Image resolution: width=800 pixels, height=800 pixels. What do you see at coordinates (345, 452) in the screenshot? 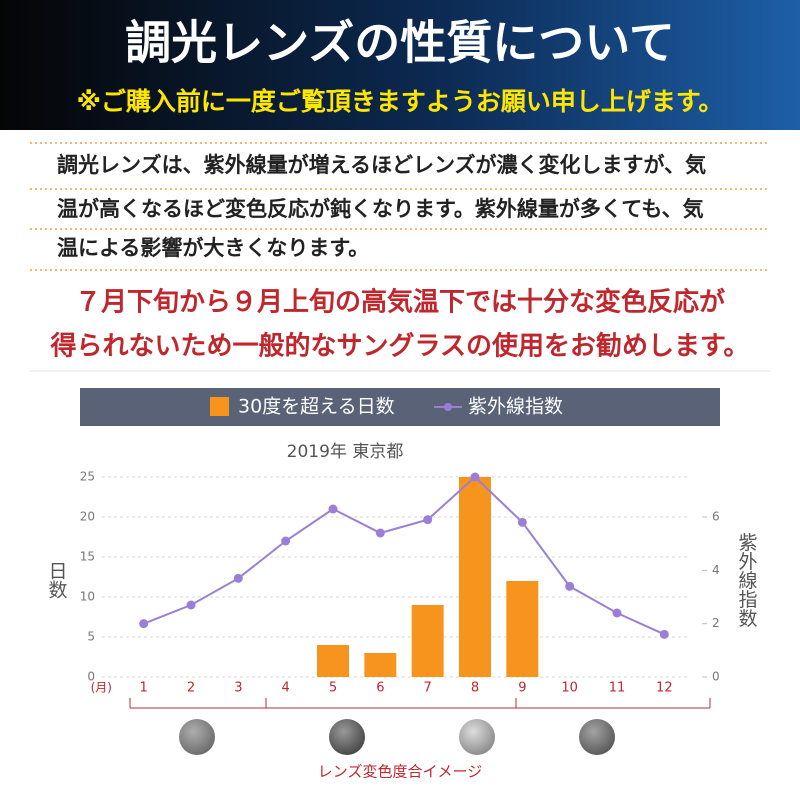
I see `chart-title: 2019年 東京都` at bounding box center [345, 452].